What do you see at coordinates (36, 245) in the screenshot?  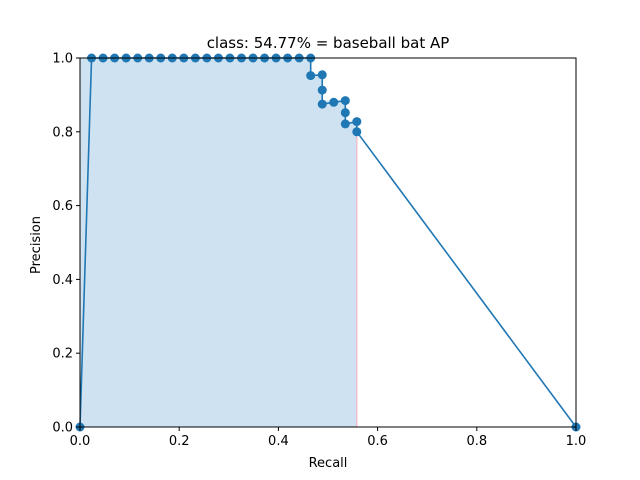 I see `y-axis-label: Precision` at bounding box center [36, 245].